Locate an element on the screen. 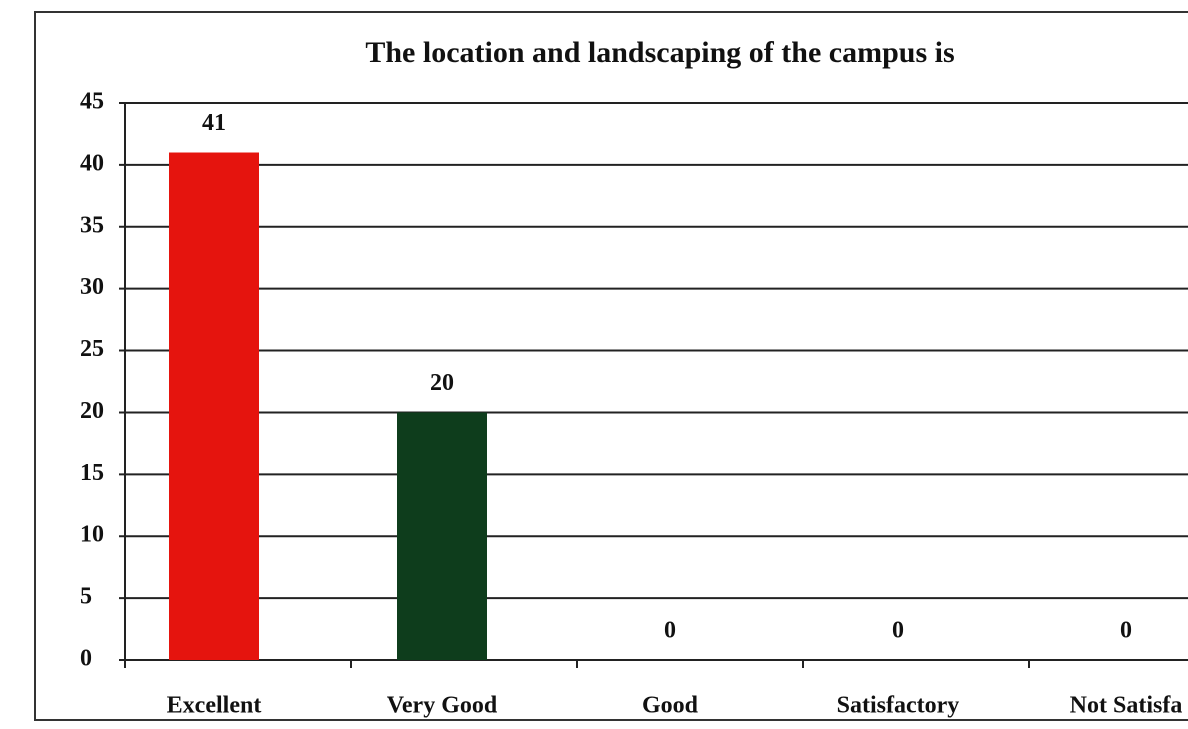  y-tick-label: 15 is located at coordinates (92, 473).